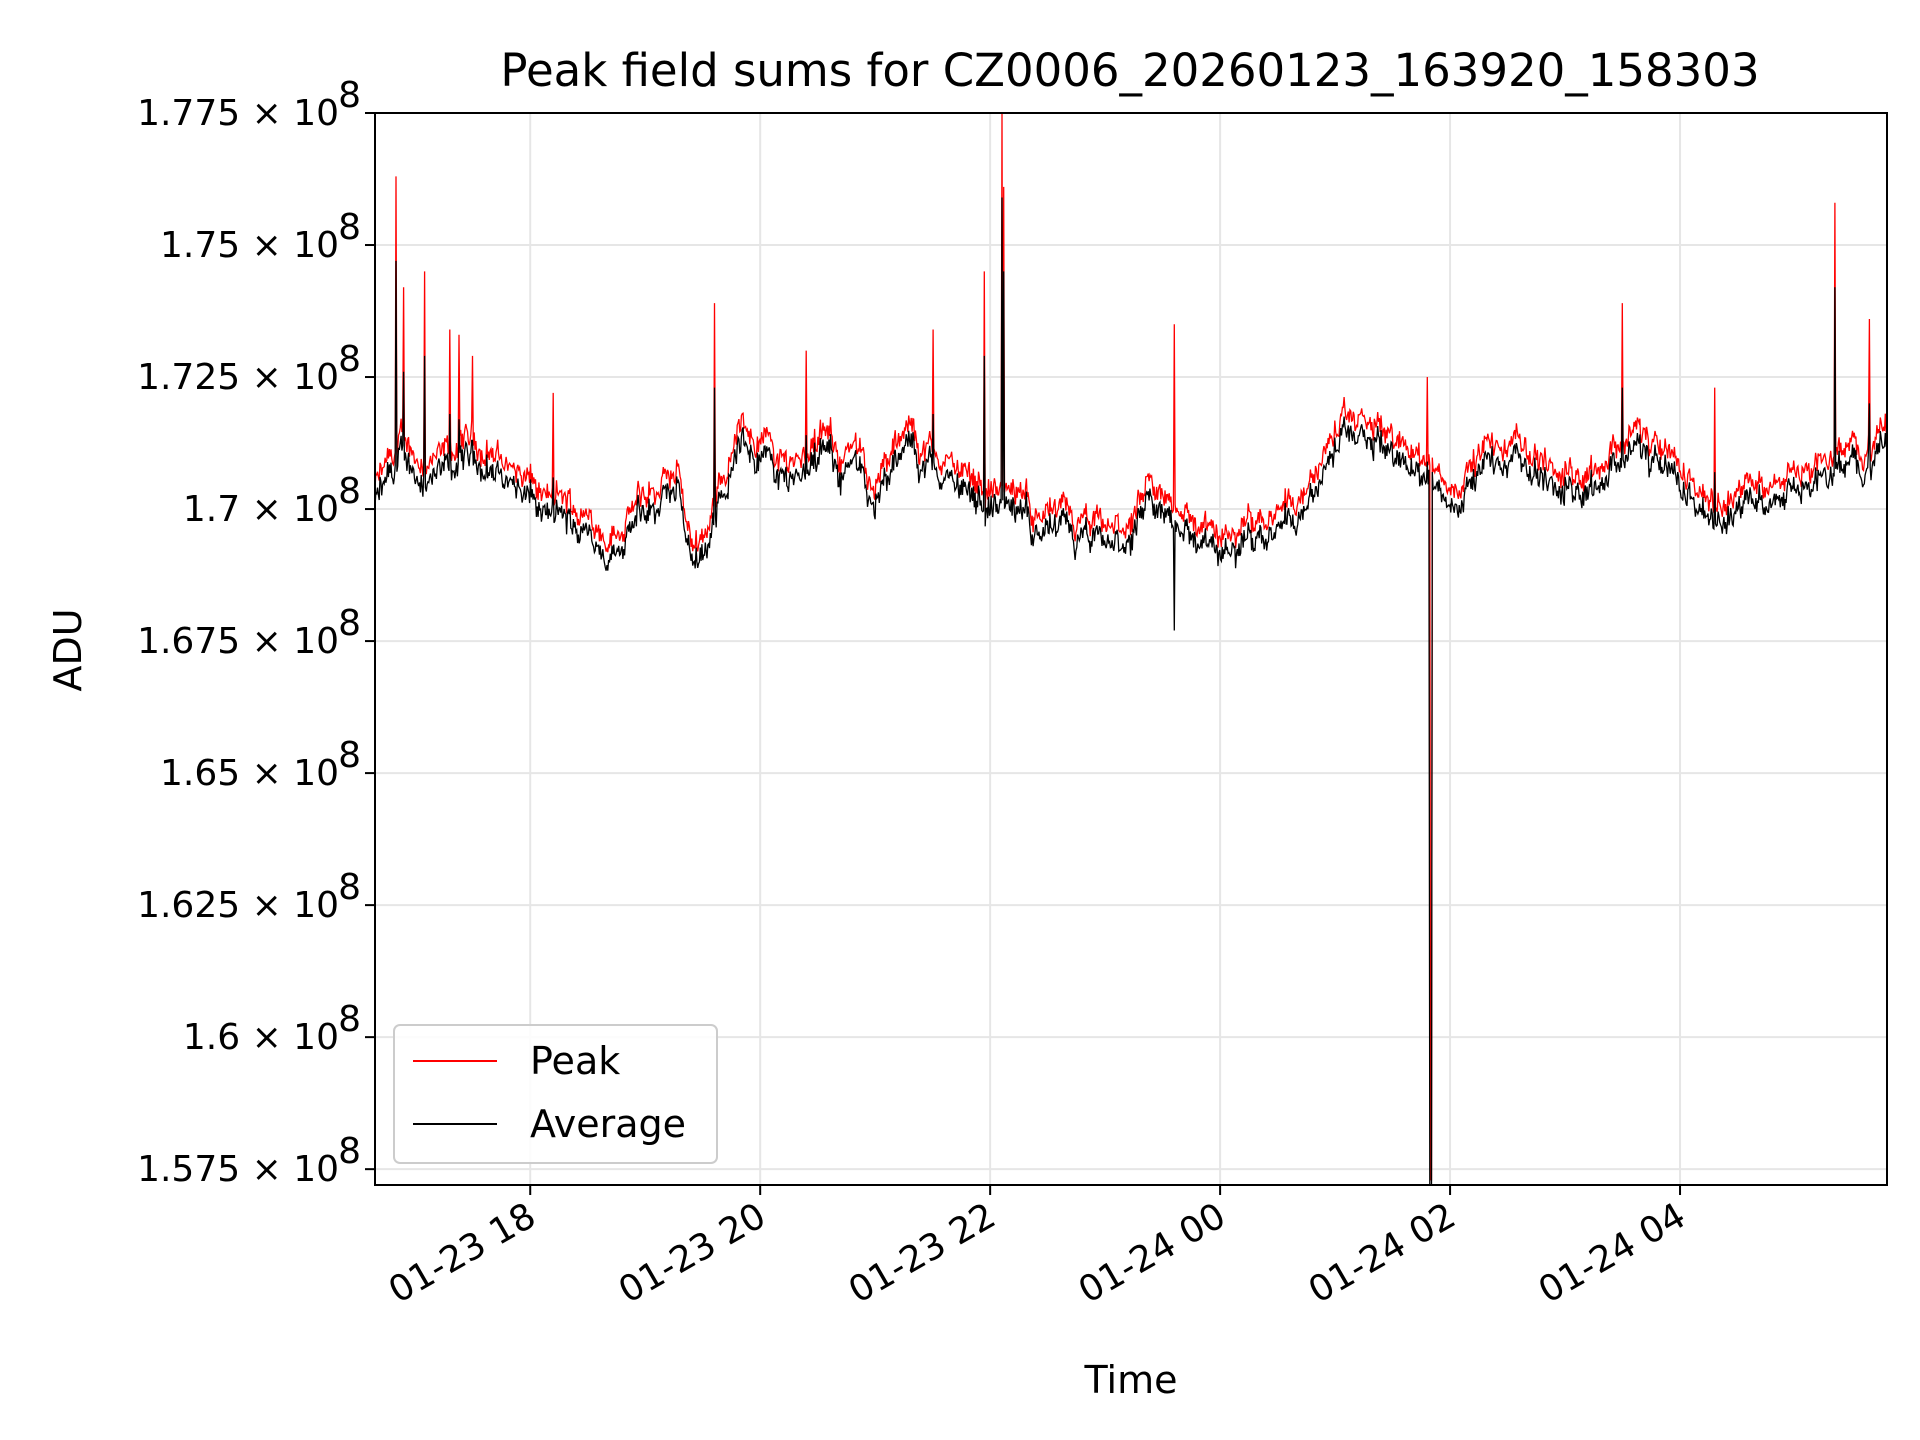  Describe the element at coordinates (238, 1169) in the screenshot. I see `y-tick-label: 1.575 × 10` at that location.